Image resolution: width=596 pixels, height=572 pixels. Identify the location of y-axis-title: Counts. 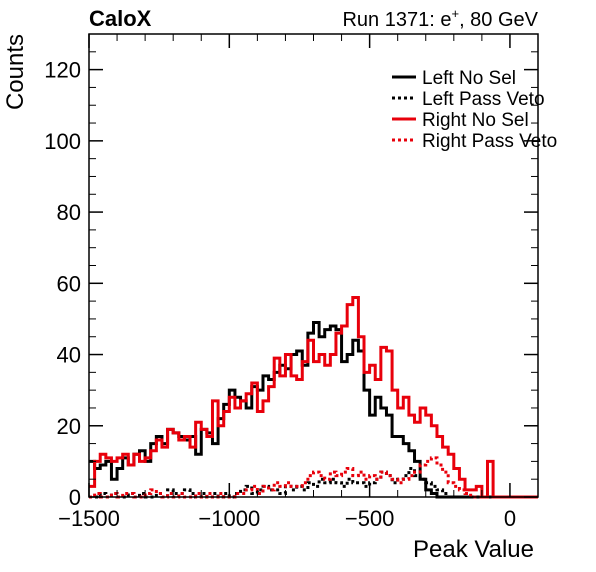
(15, 72).